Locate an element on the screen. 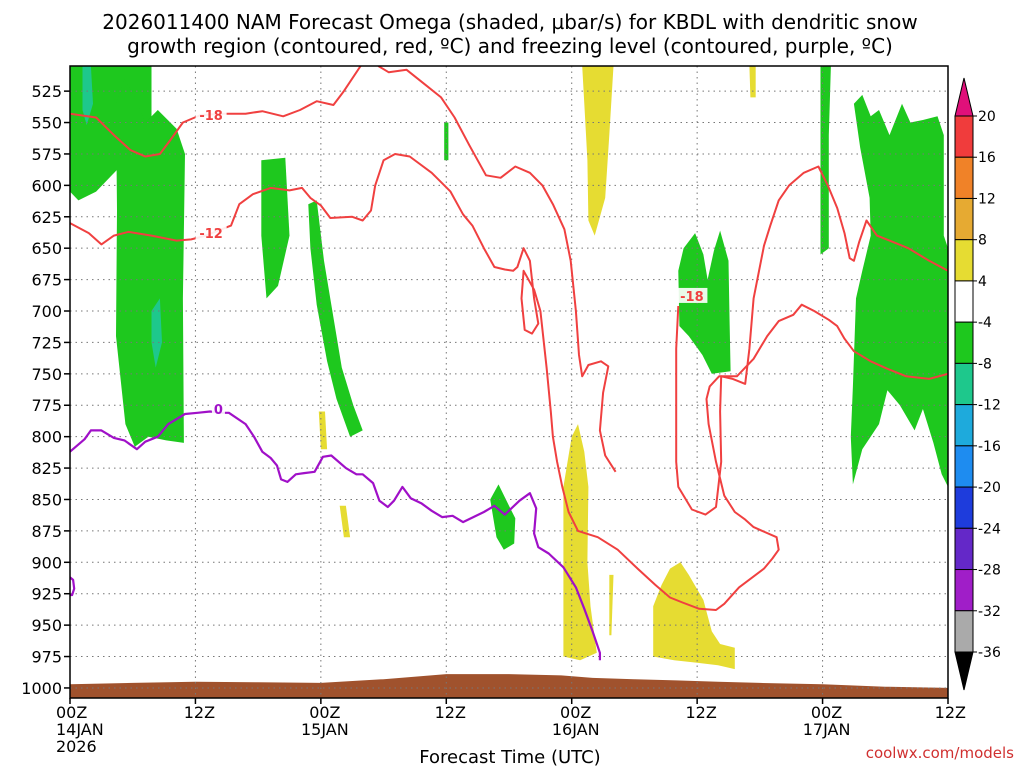 The height and width of the screenshot is (768, 1024). y-tick-label: 750 is located at coordinates (46, 374).